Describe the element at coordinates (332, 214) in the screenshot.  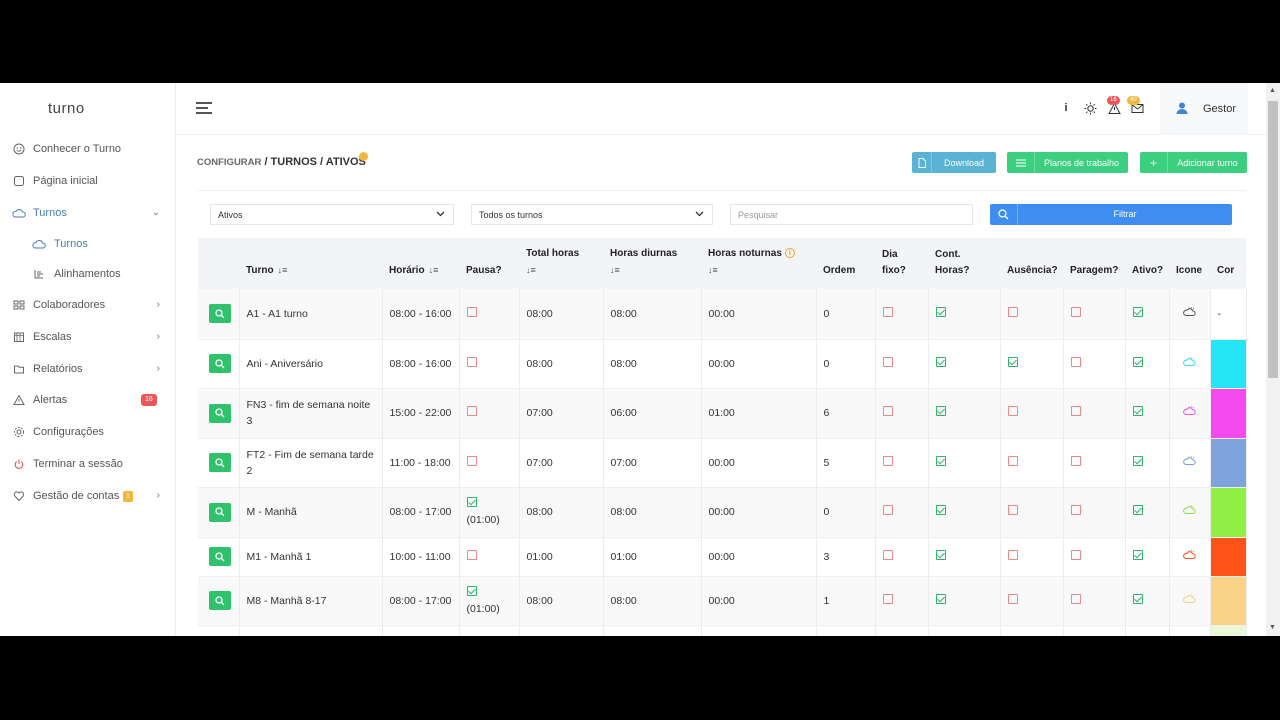
I see `status-select: Ativos` at that location.